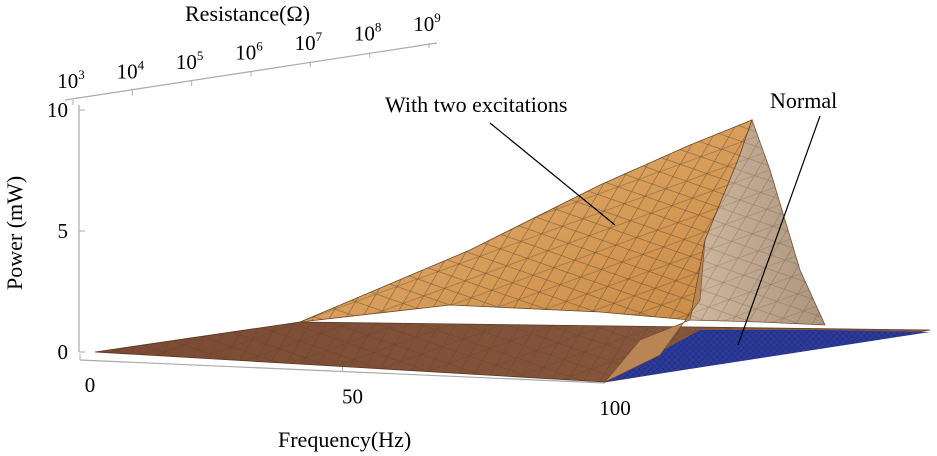 The height and width of the screenshot is (456, 937). Describe the element at coordinates (767, 356) in the screenshot. I see `series-normal-mesh` at that location.